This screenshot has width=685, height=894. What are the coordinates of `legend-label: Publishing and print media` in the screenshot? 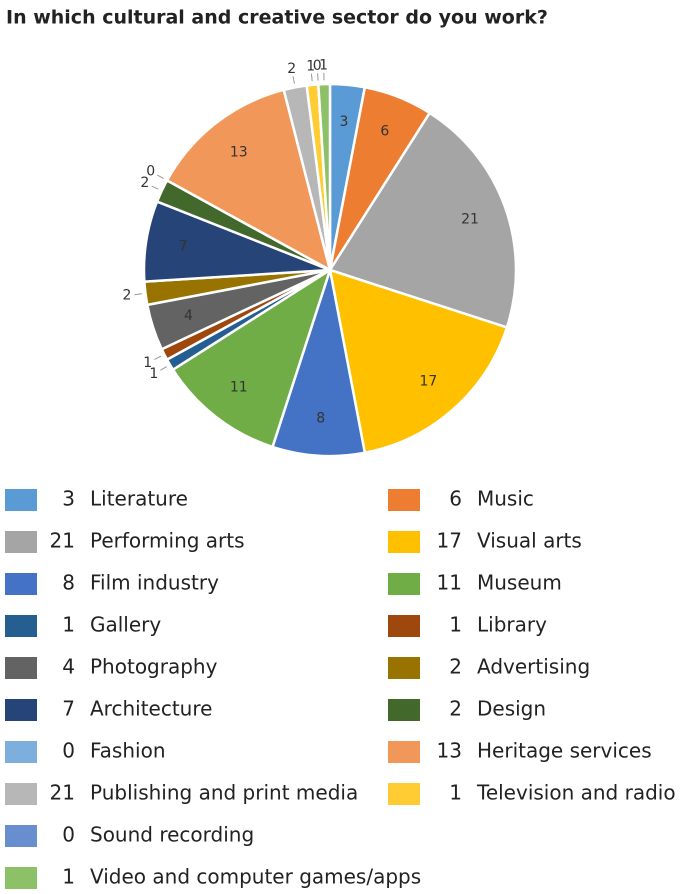 It's located at (224, 793).